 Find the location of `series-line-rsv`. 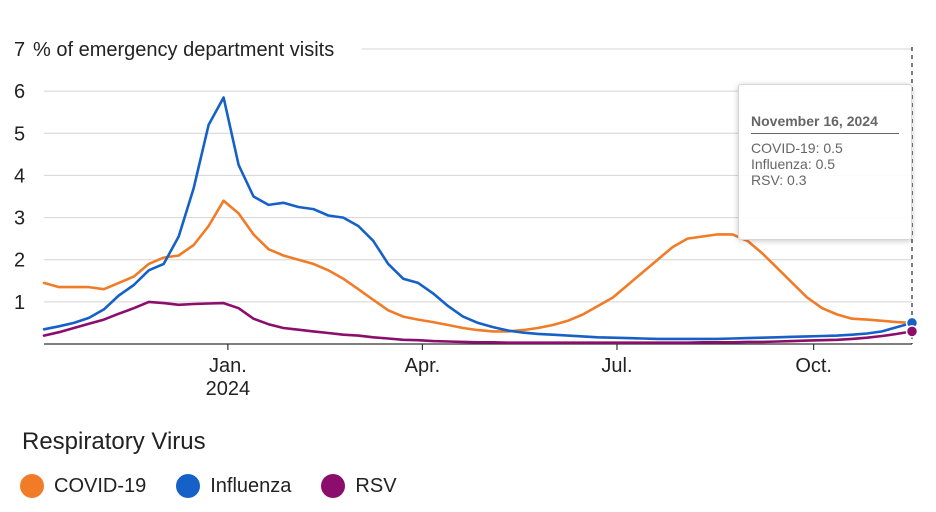

series-line-rsv is located at coordinates (478, 322).